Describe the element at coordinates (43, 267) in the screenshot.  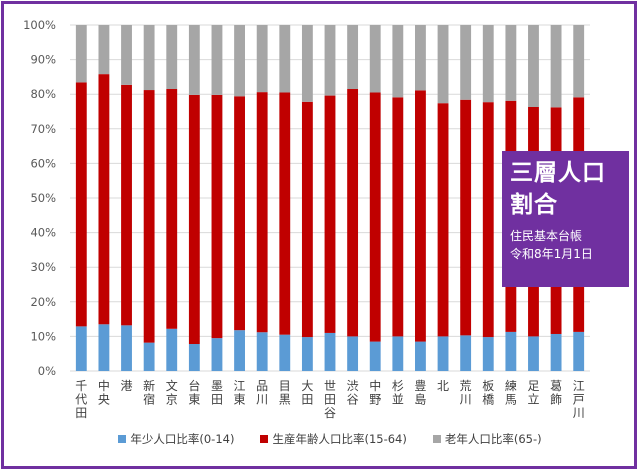
I see `y-tick-label: 30%` at that location.